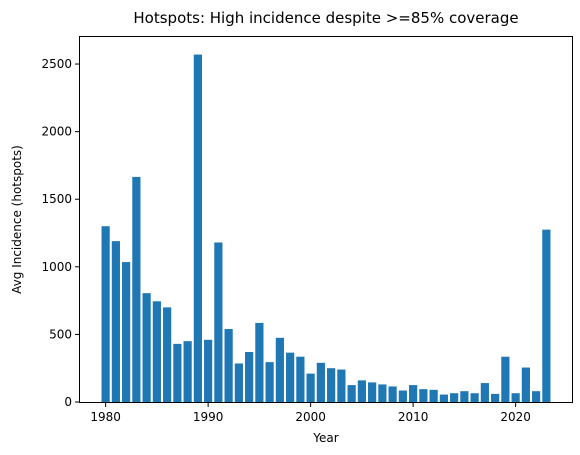  I want to click on bar-2010, so click(413, 393).